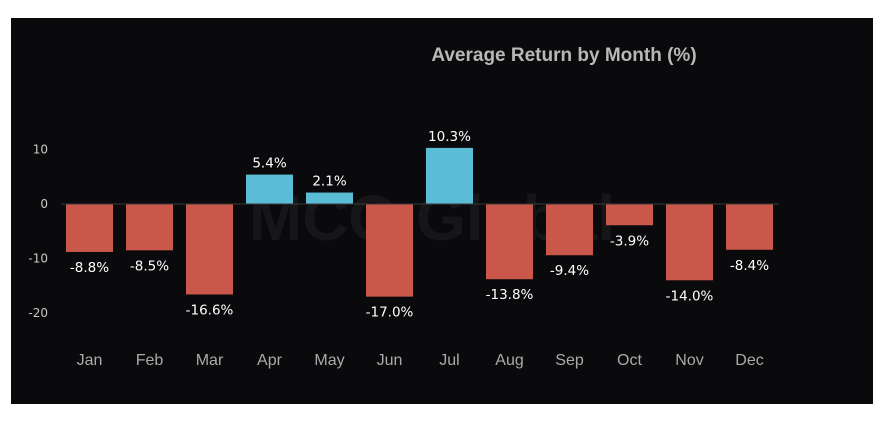  Describe the element at coordinates (44, 204) in the screenshot. I see `y-tick-label: 0` at that location.